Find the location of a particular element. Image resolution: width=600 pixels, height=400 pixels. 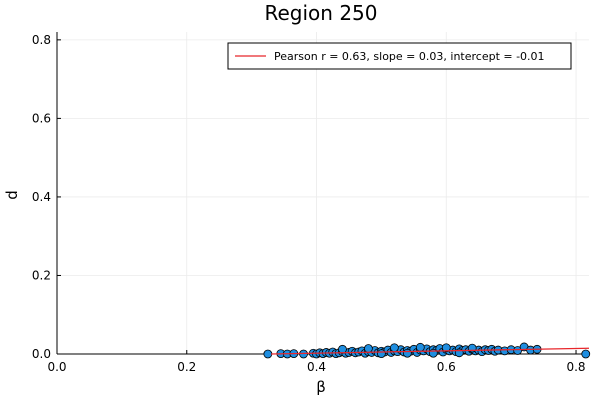

x-ticks: 0.0 0.2 0.4 0.6 0.8 is located at coordinates (316, 362).